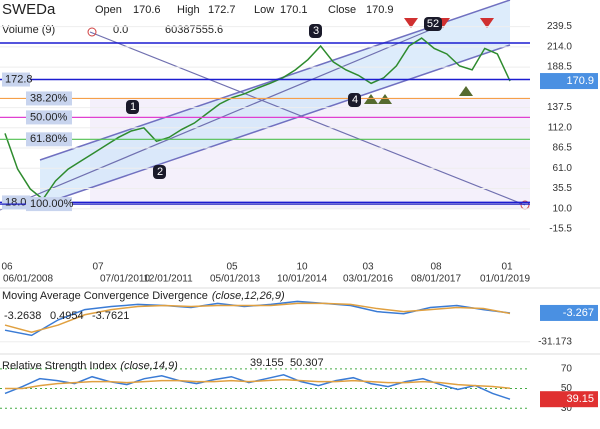  I want to click on x-tick-label: 08, so click(436, 267).